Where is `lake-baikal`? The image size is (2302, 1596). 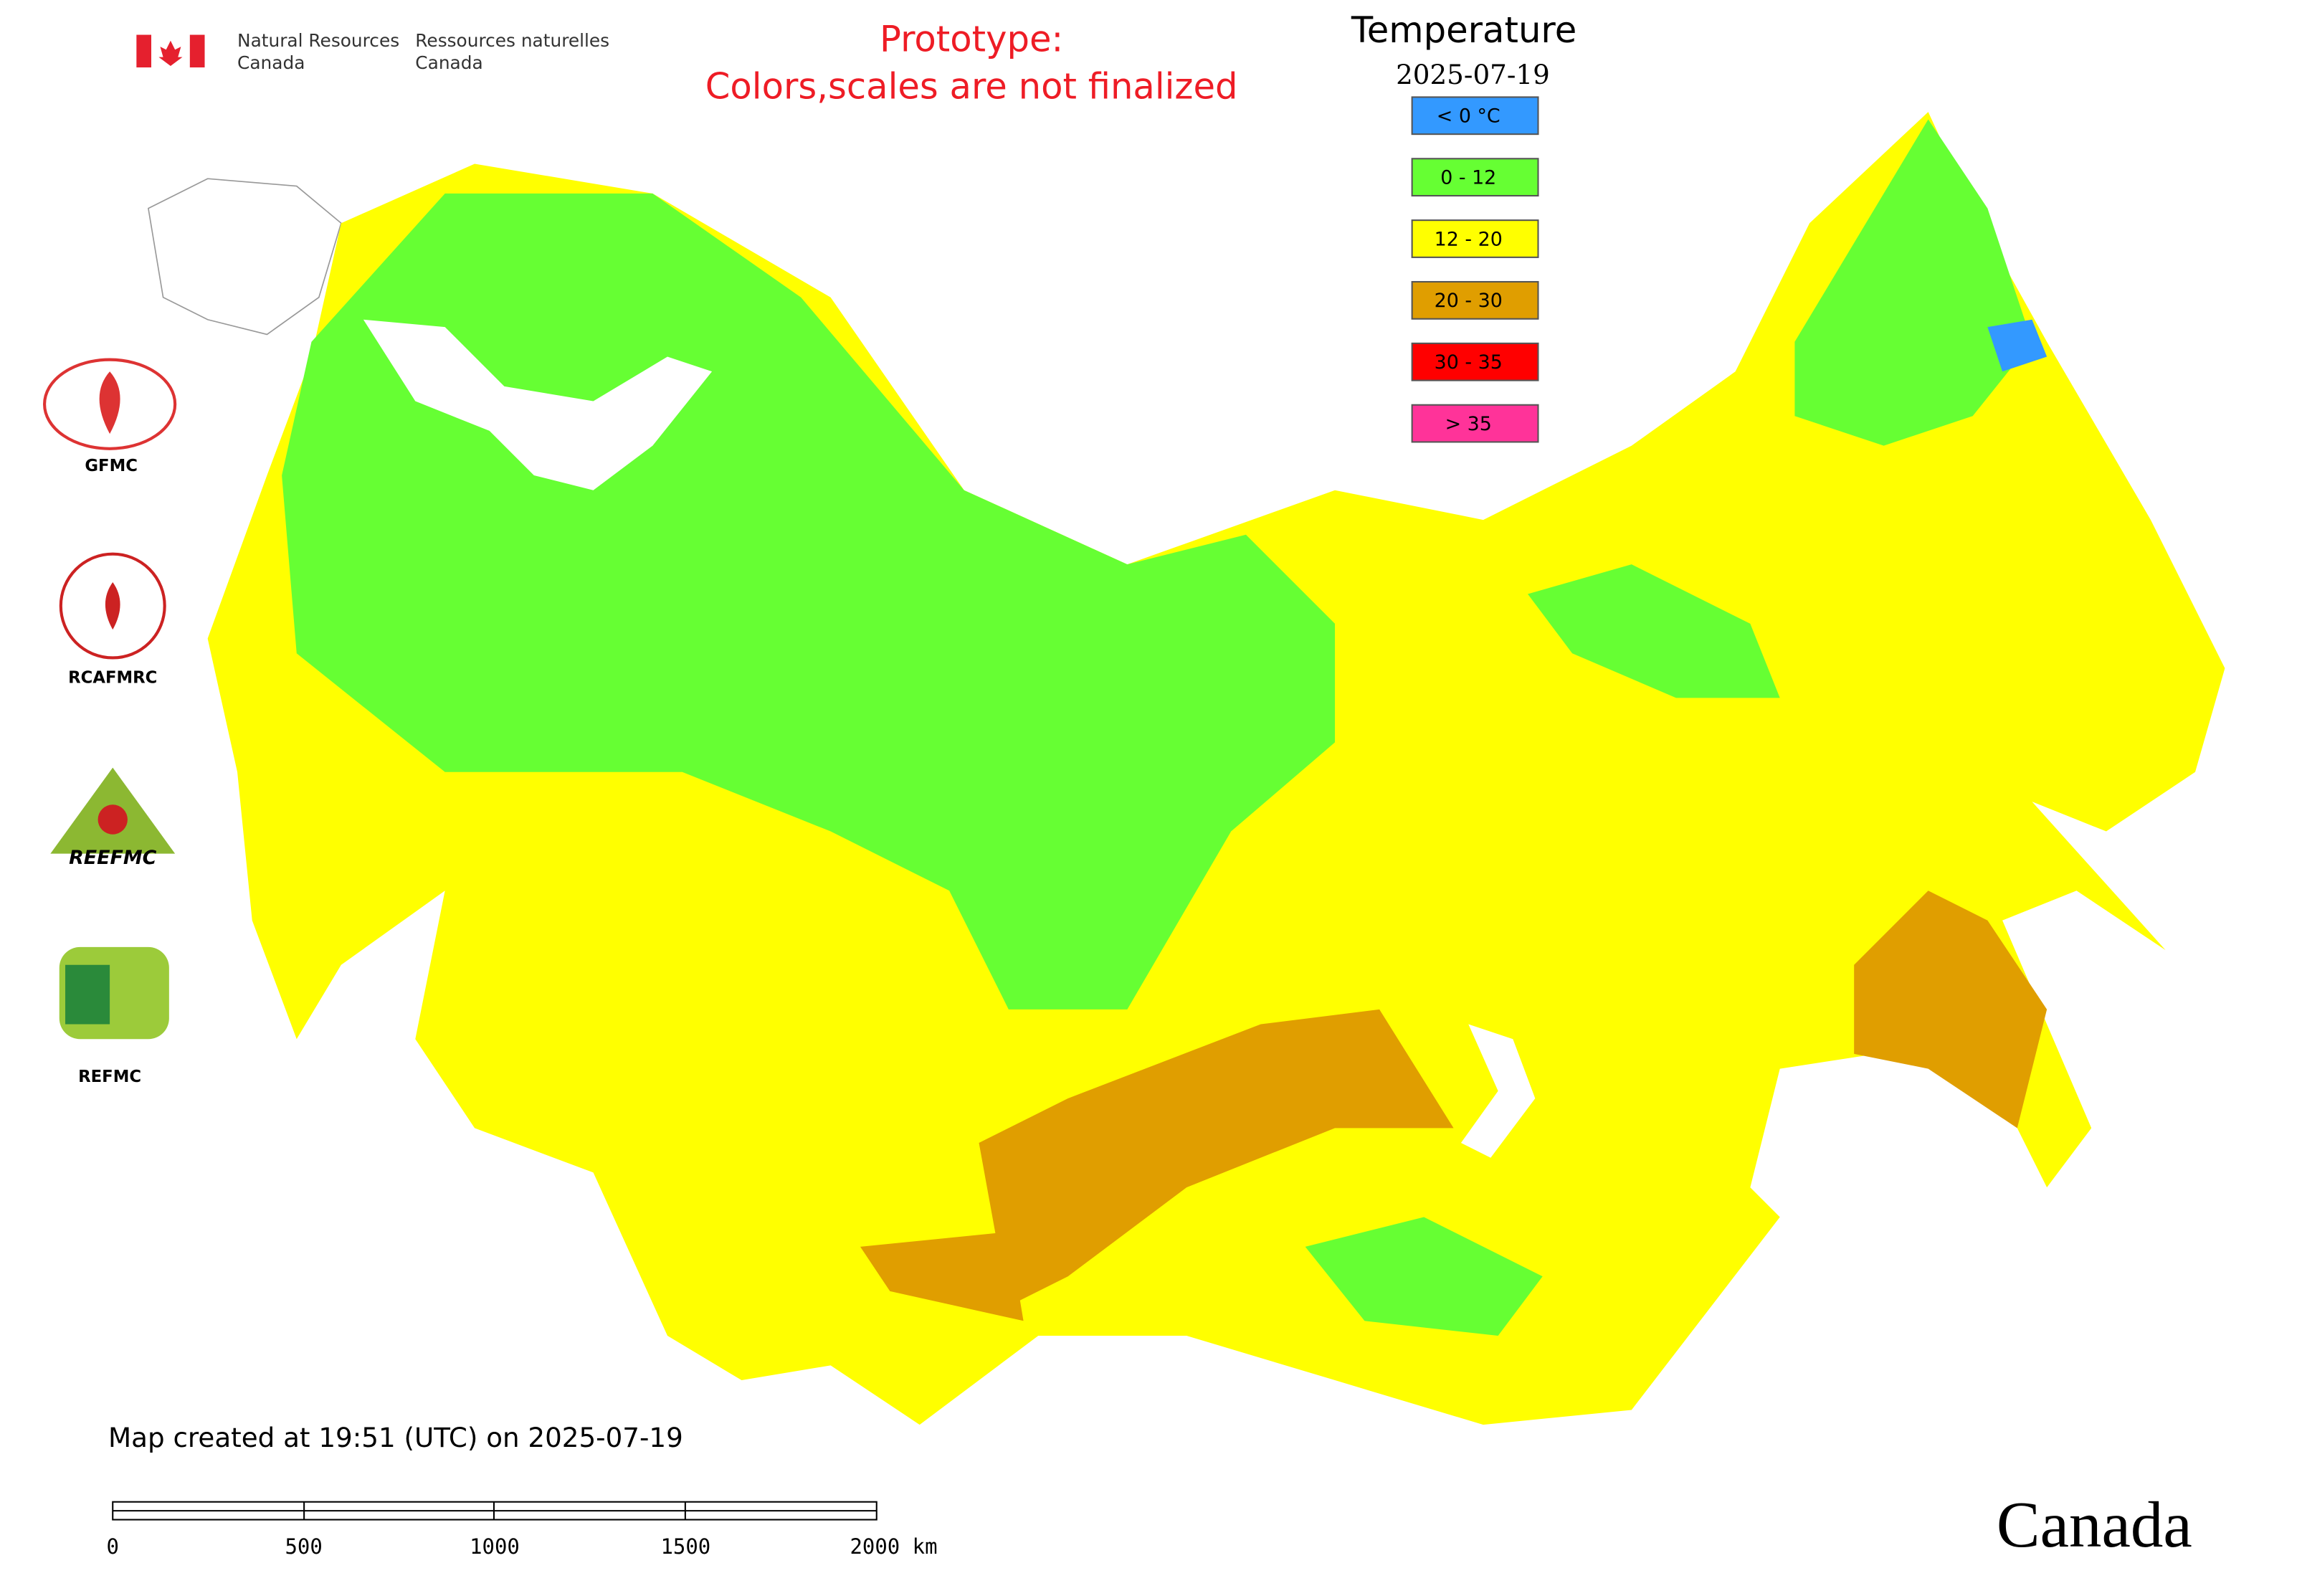
lake-baikal is located at coordinates (1498, 1091).